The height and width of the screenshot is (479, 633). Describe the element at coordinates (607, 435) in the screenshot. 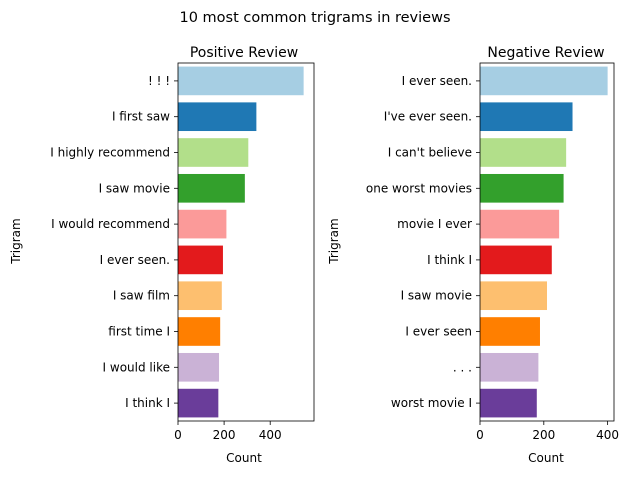

I see `negative-review-x-tick-label: 400` at that location.